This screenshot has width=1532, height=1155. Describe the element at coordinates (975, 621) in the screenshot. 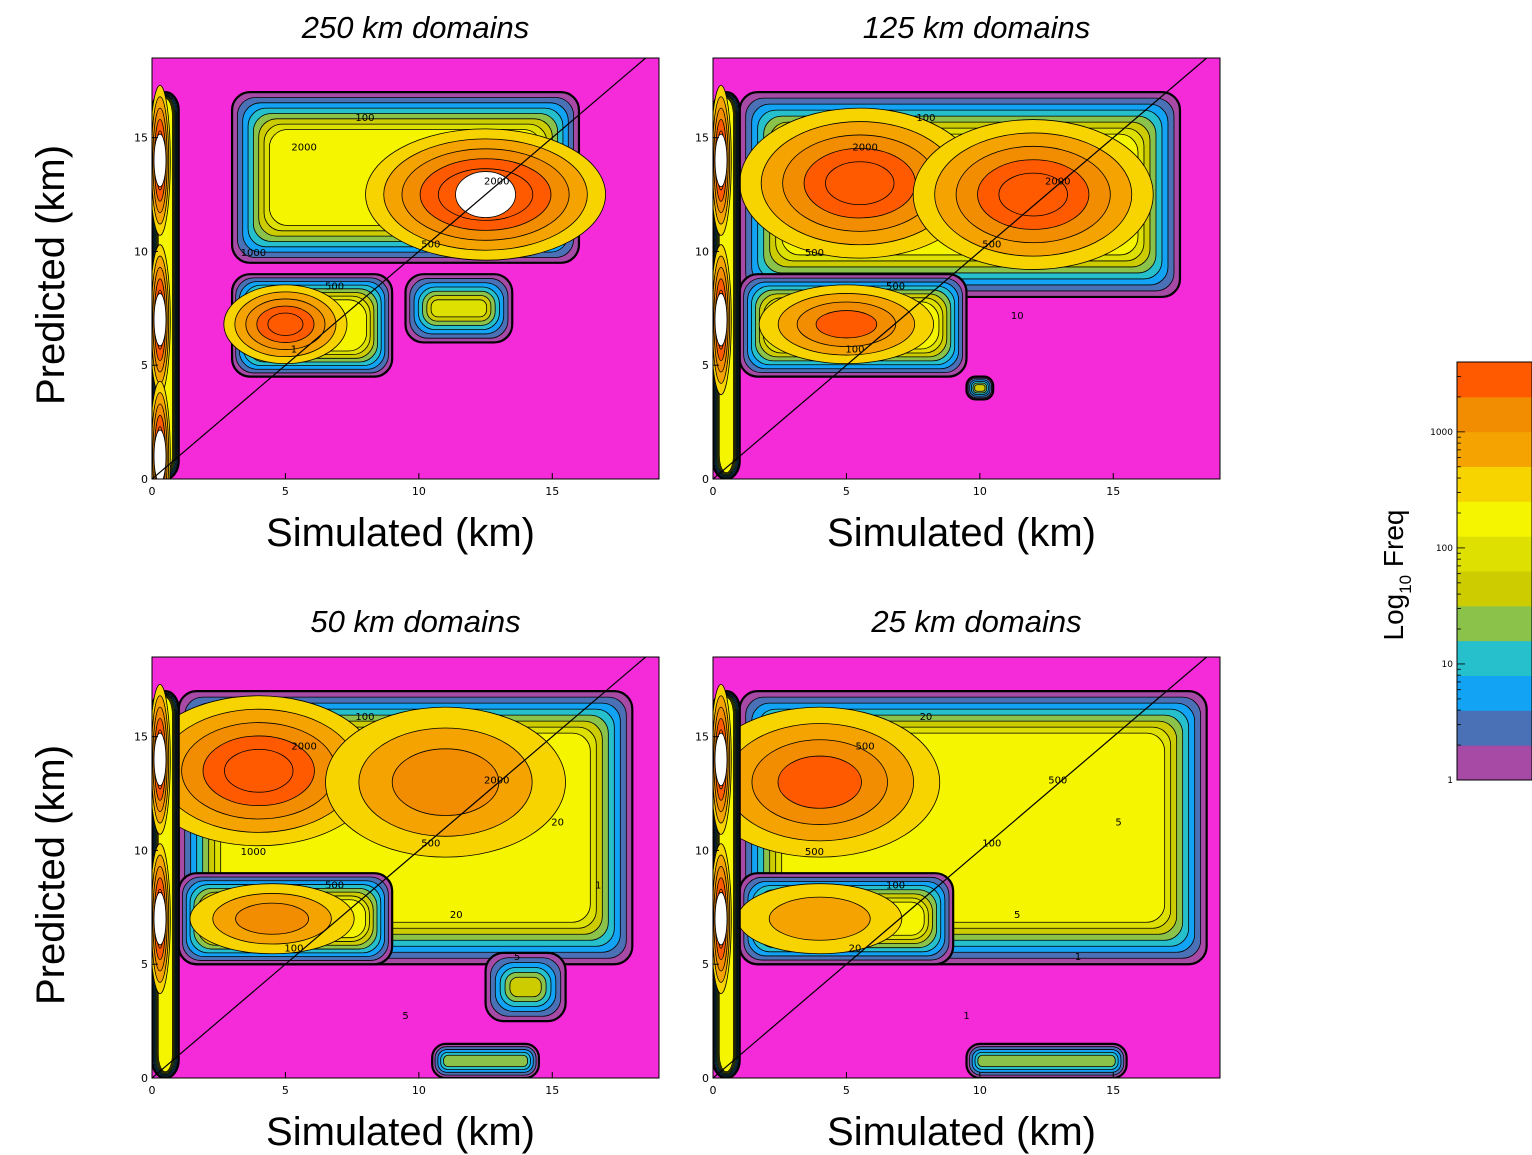

I see `panel-title: 25 km domains` at that location.